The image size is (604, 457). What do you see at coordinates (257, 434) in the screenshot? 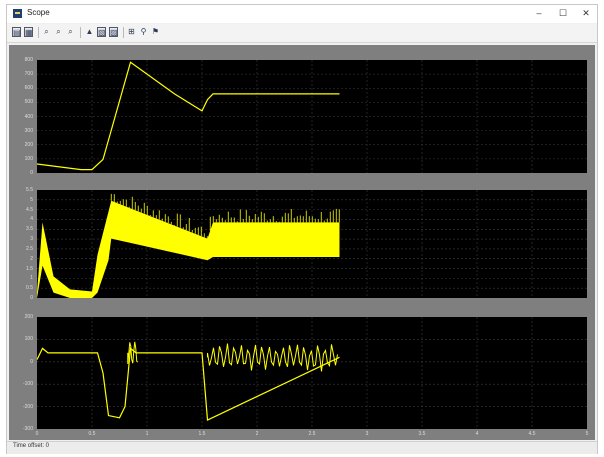
I see `x-tick-label: 2` at bounding box center [257, 434].